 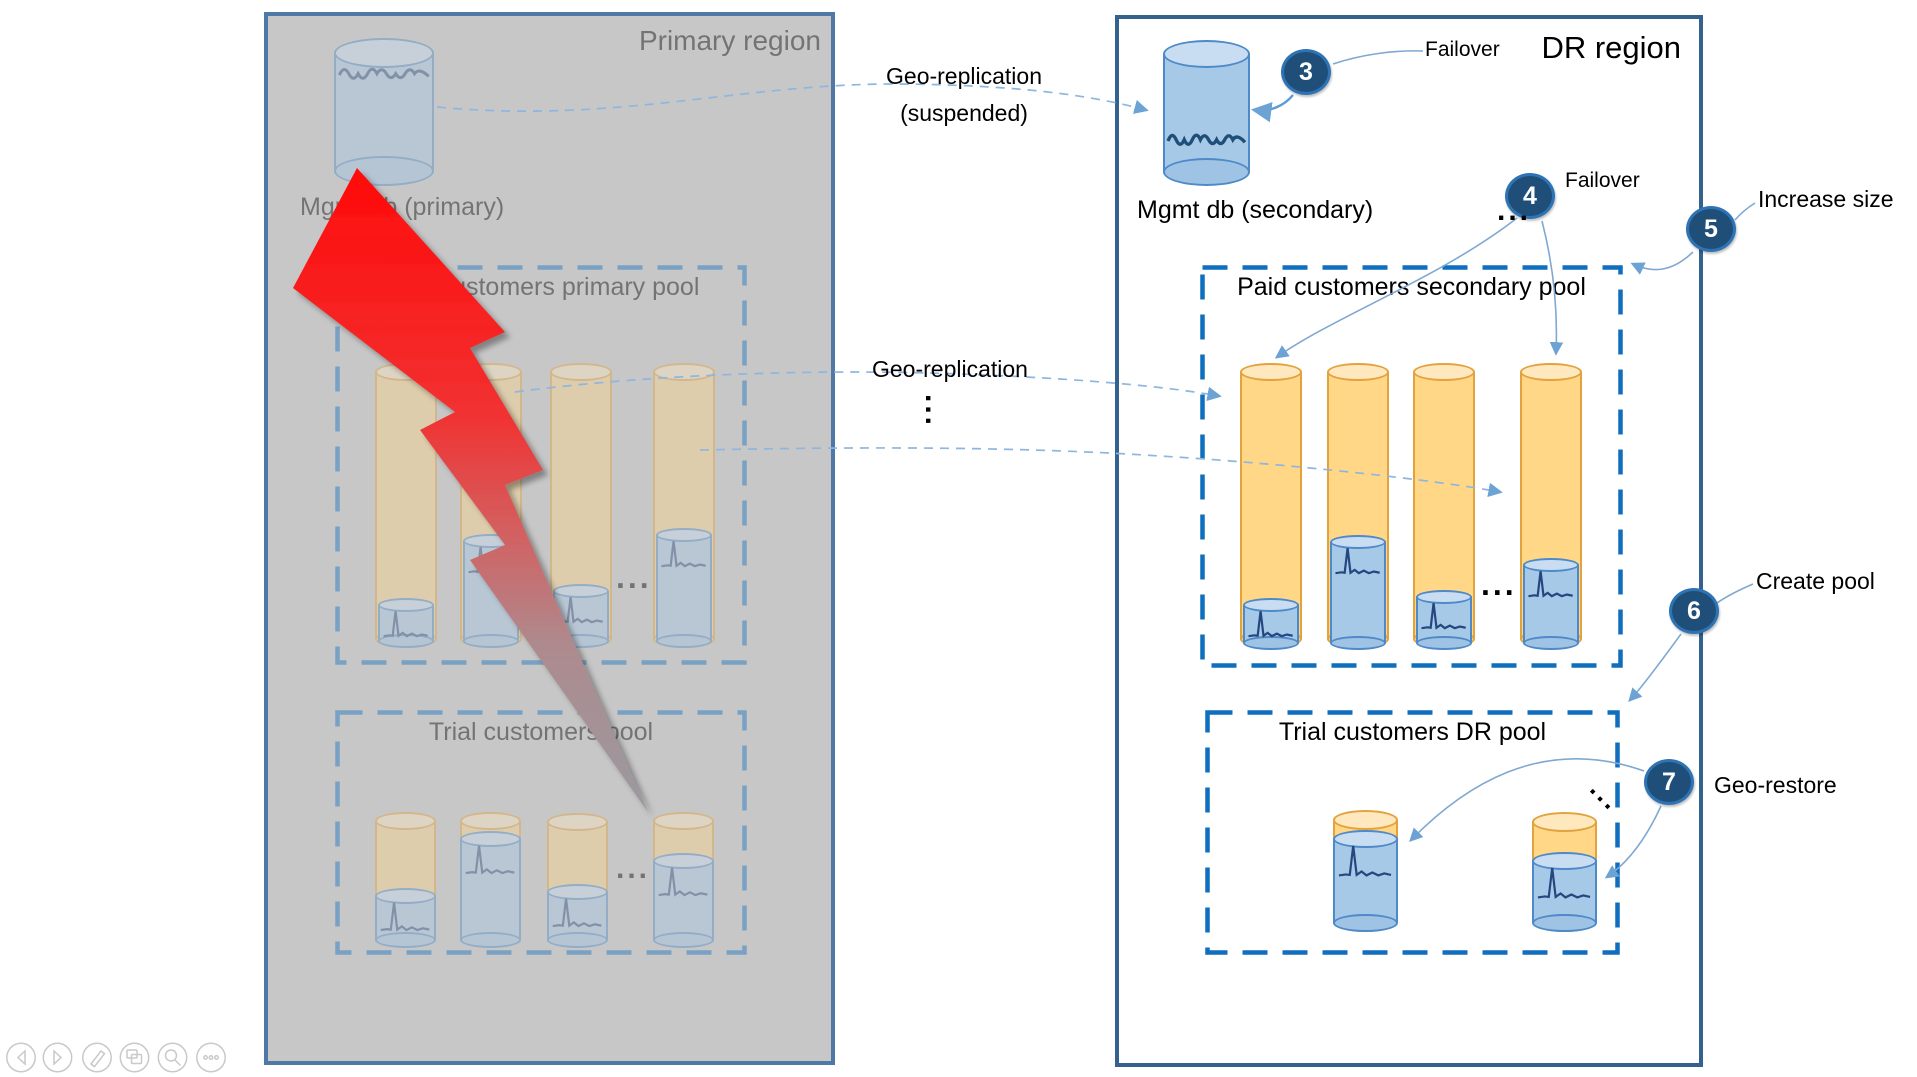 I want to click on step-6-badge: 6, so click(x=1694, y=611).